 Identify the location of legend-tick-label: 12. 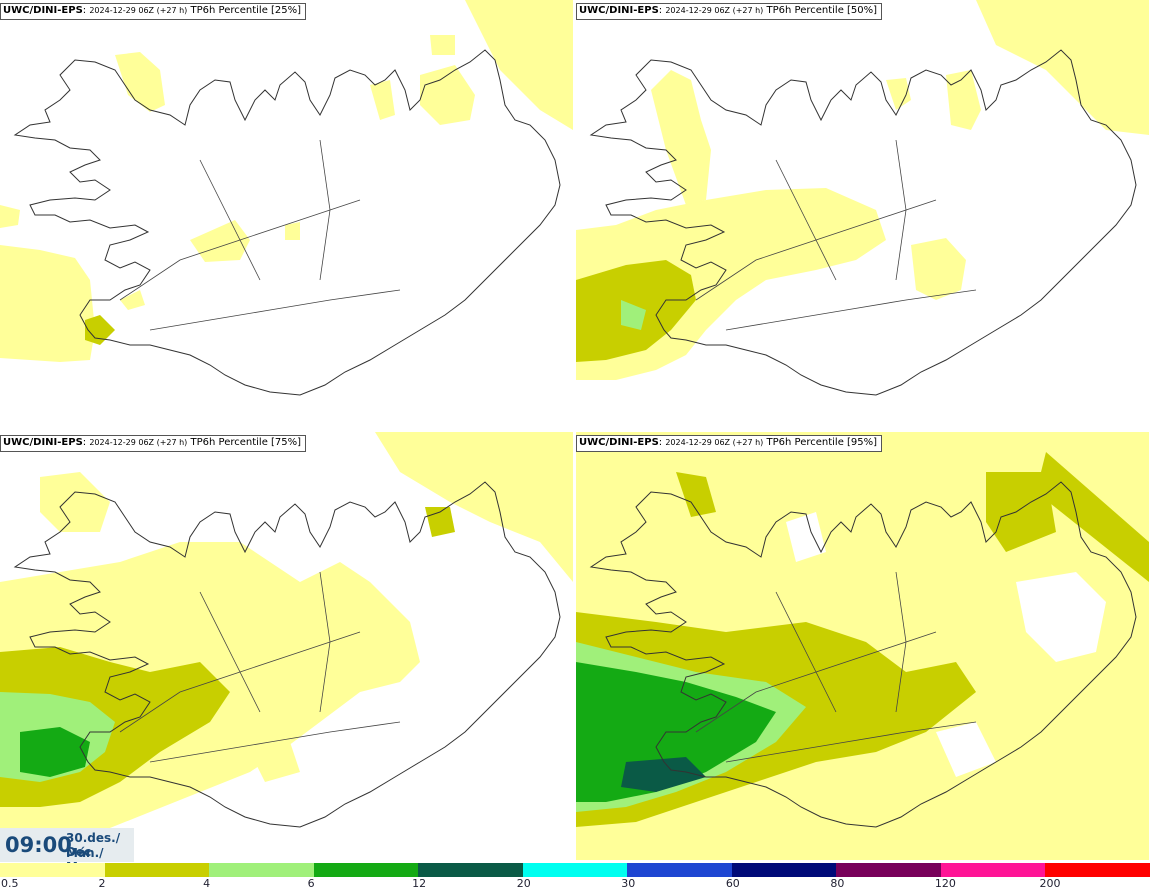
(419, 883).